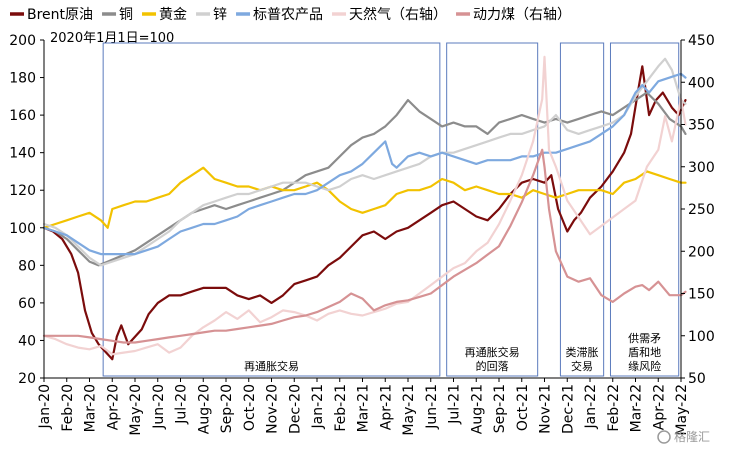 Image resolution: width=732 pixels, height=454 pixels. What do you see at coordinates (273, 409) in the screenshot?
I see `x-tick-label-10: Nov-20` at bounding box center [273, 409].